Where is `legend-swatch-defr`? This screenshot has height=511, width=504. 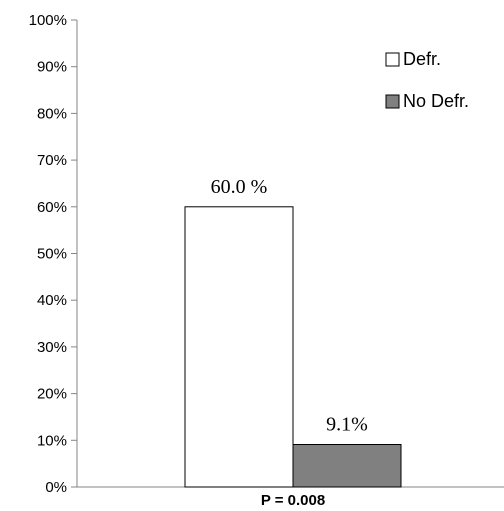 legend-swatch-defr is located at coordinates (392, 59).